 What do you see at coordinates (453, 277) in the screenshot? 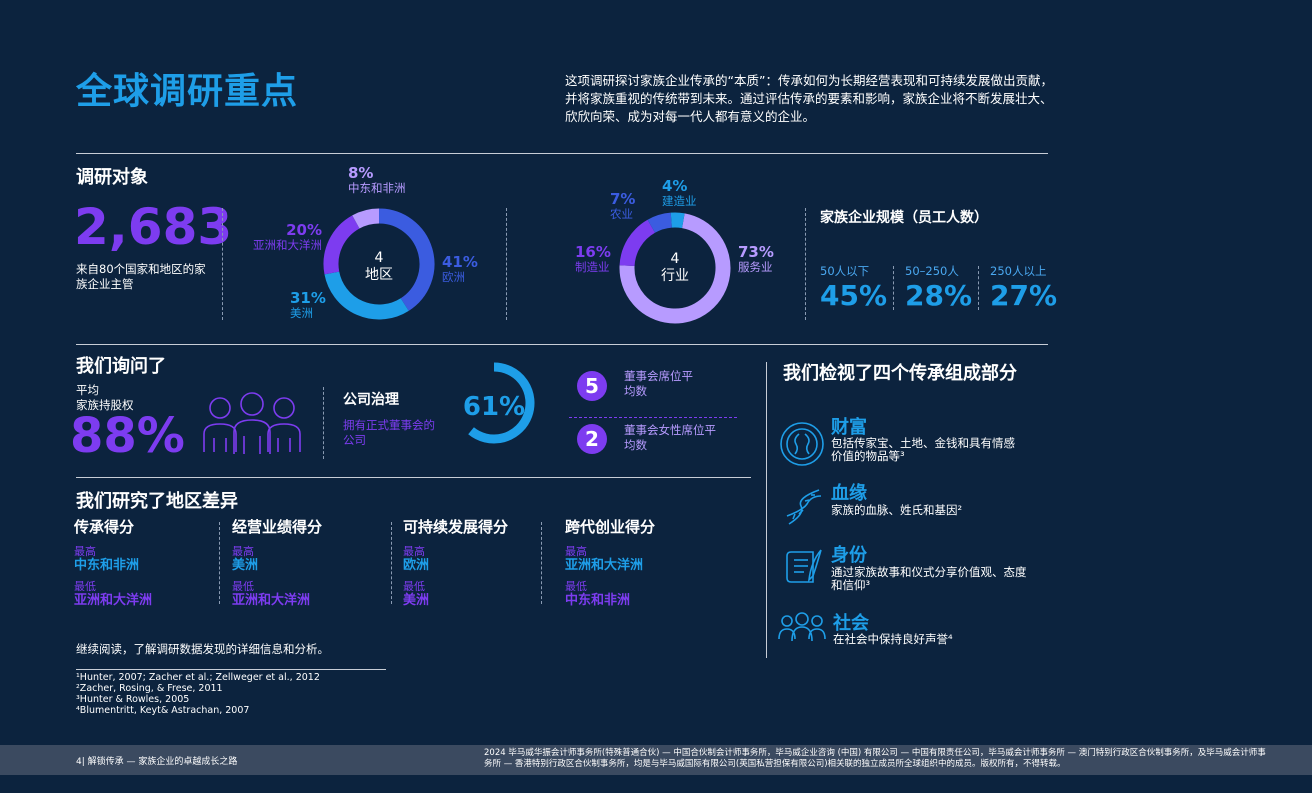
I see `region-name-eu: 欧洲` at bounding box center [453, 277].